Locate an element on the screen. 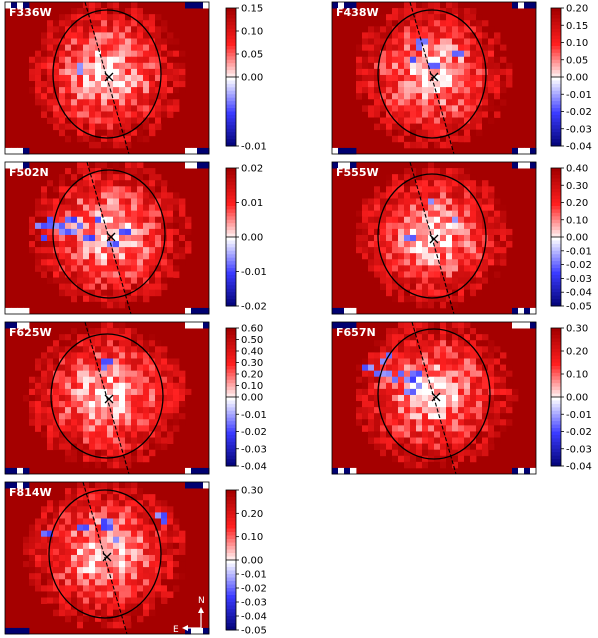 The height and width of the screenshot is (638, 598). colorbar-tick-label: 0.00 is located at coordinates (577, 398).